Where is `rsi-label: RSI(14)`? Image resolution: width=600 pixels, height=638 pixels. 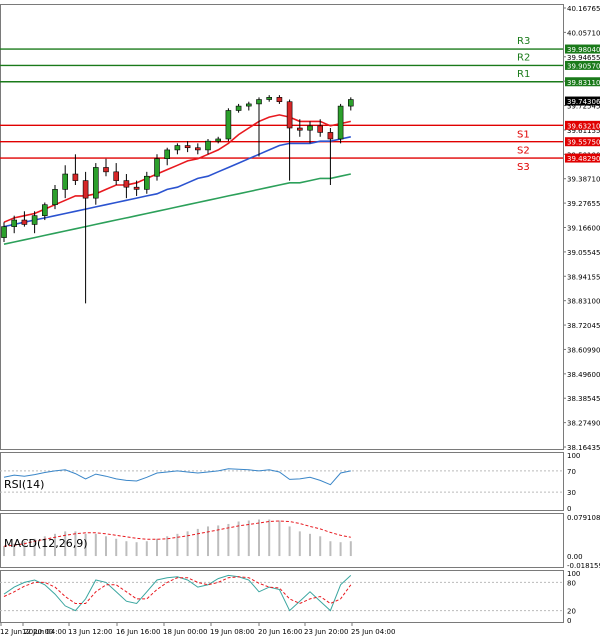
rsi-label: RSI(14) is located at coordinates (24, 484).